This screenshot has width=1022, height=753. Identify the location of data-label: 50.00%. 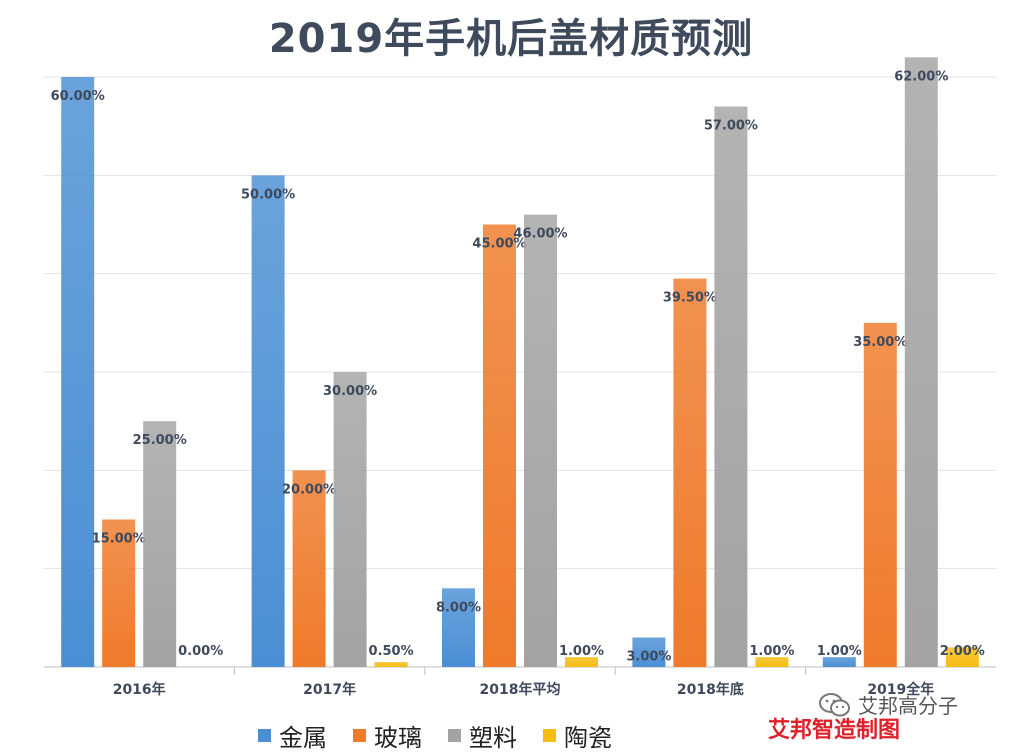
(268, 194).